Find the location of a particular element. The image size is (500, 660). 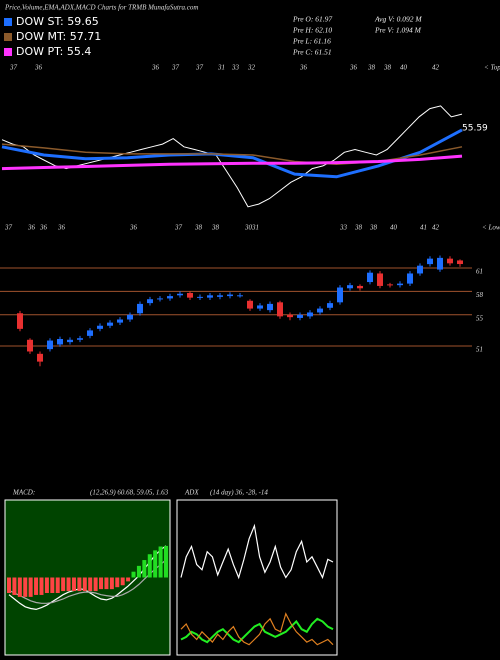

date-label: 30 is located at coordinates (248, 228).